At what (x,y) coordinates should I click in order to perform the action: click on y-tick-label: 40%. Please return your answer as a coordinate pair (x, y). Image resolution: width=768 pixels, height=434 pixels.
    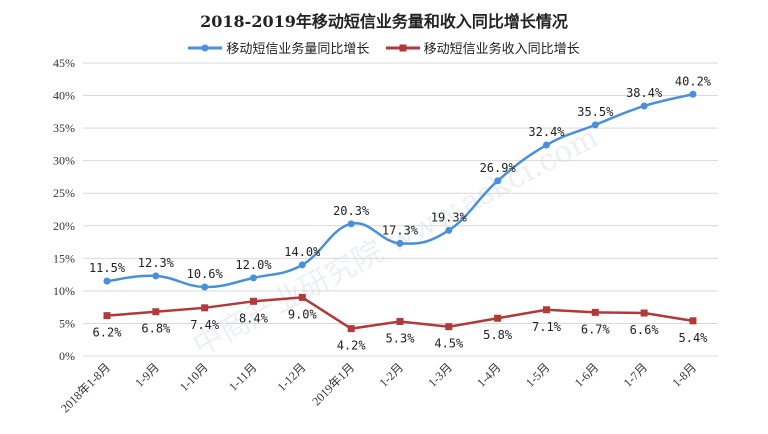
    Looking at the image, I should click on (64, 96).